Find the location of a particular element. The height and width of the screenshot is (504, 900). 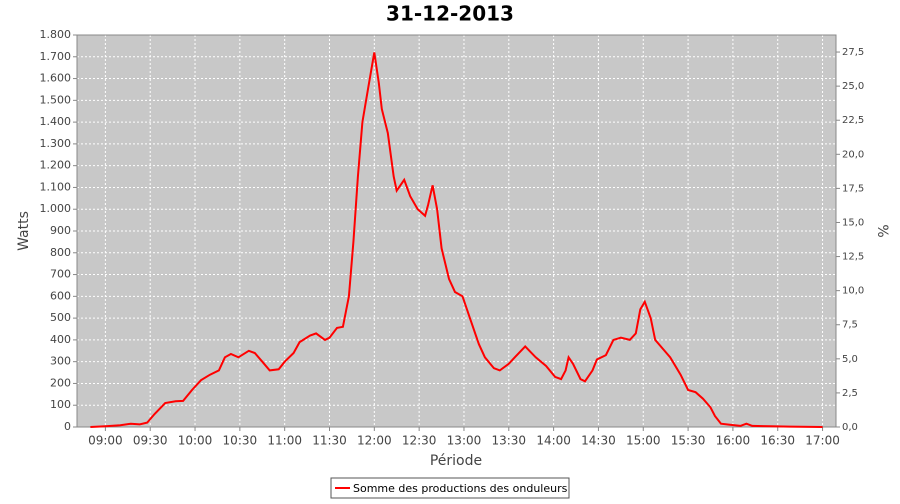

y2-tick-label: 2,5 is located at coordinates (850, 393).